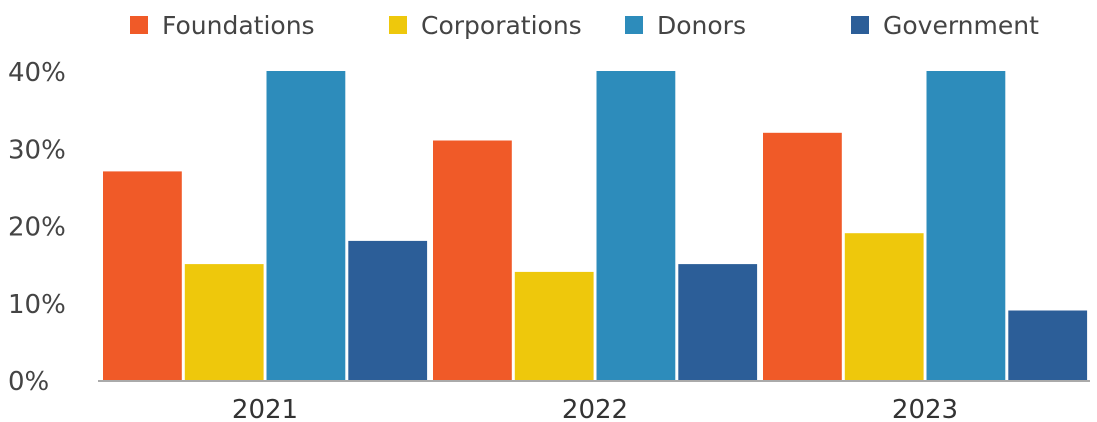 Image resolution: width=1097 pixels, height=422 pixels. Describe the element at coordinates (224, 322) in the screenshot. I see `bar-corporations-2021` at that location.